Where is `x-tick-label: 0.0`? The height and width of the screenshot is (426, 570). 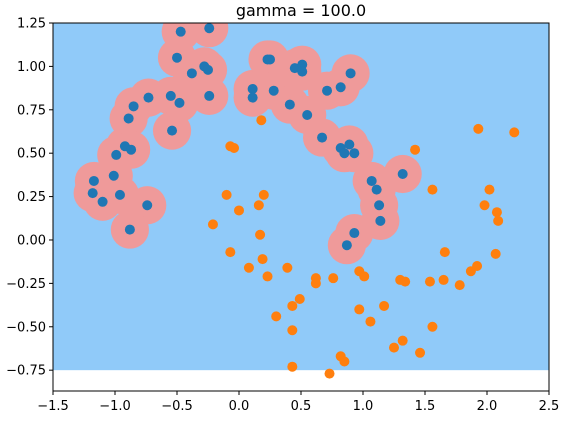 x-tick-label: 0.0 is located at coordinates (239, 406).